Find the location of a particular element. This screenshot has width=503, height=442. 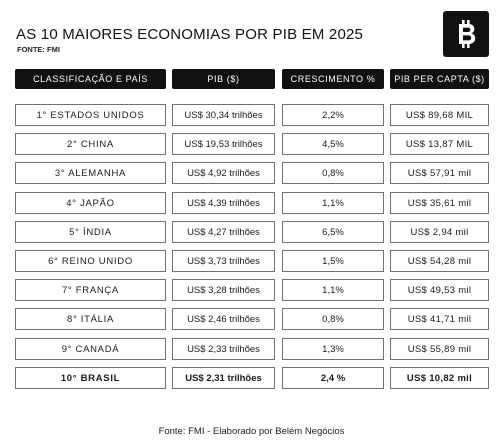

rank-country-cell: 4° JAPÃO is located at coordinates (90, 203).